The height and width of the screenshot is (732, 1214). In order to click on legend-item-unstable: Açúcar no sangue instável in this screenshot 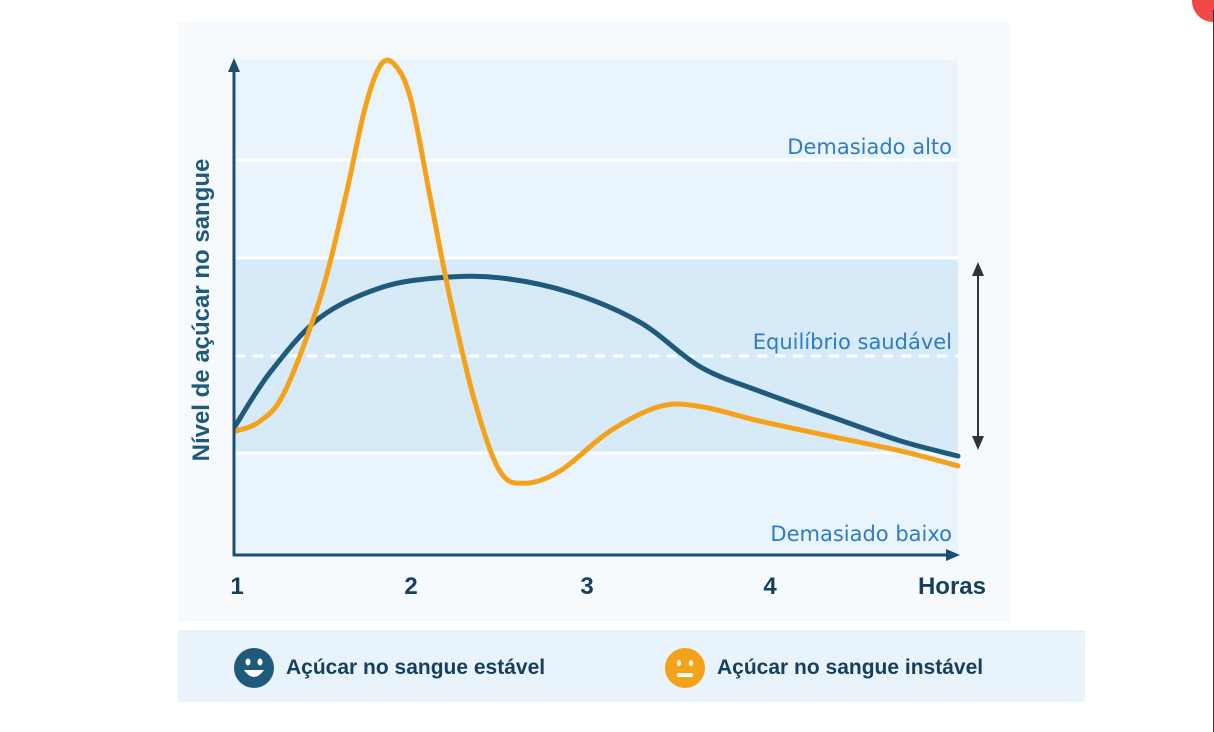, I will do `click(824, 668)`.